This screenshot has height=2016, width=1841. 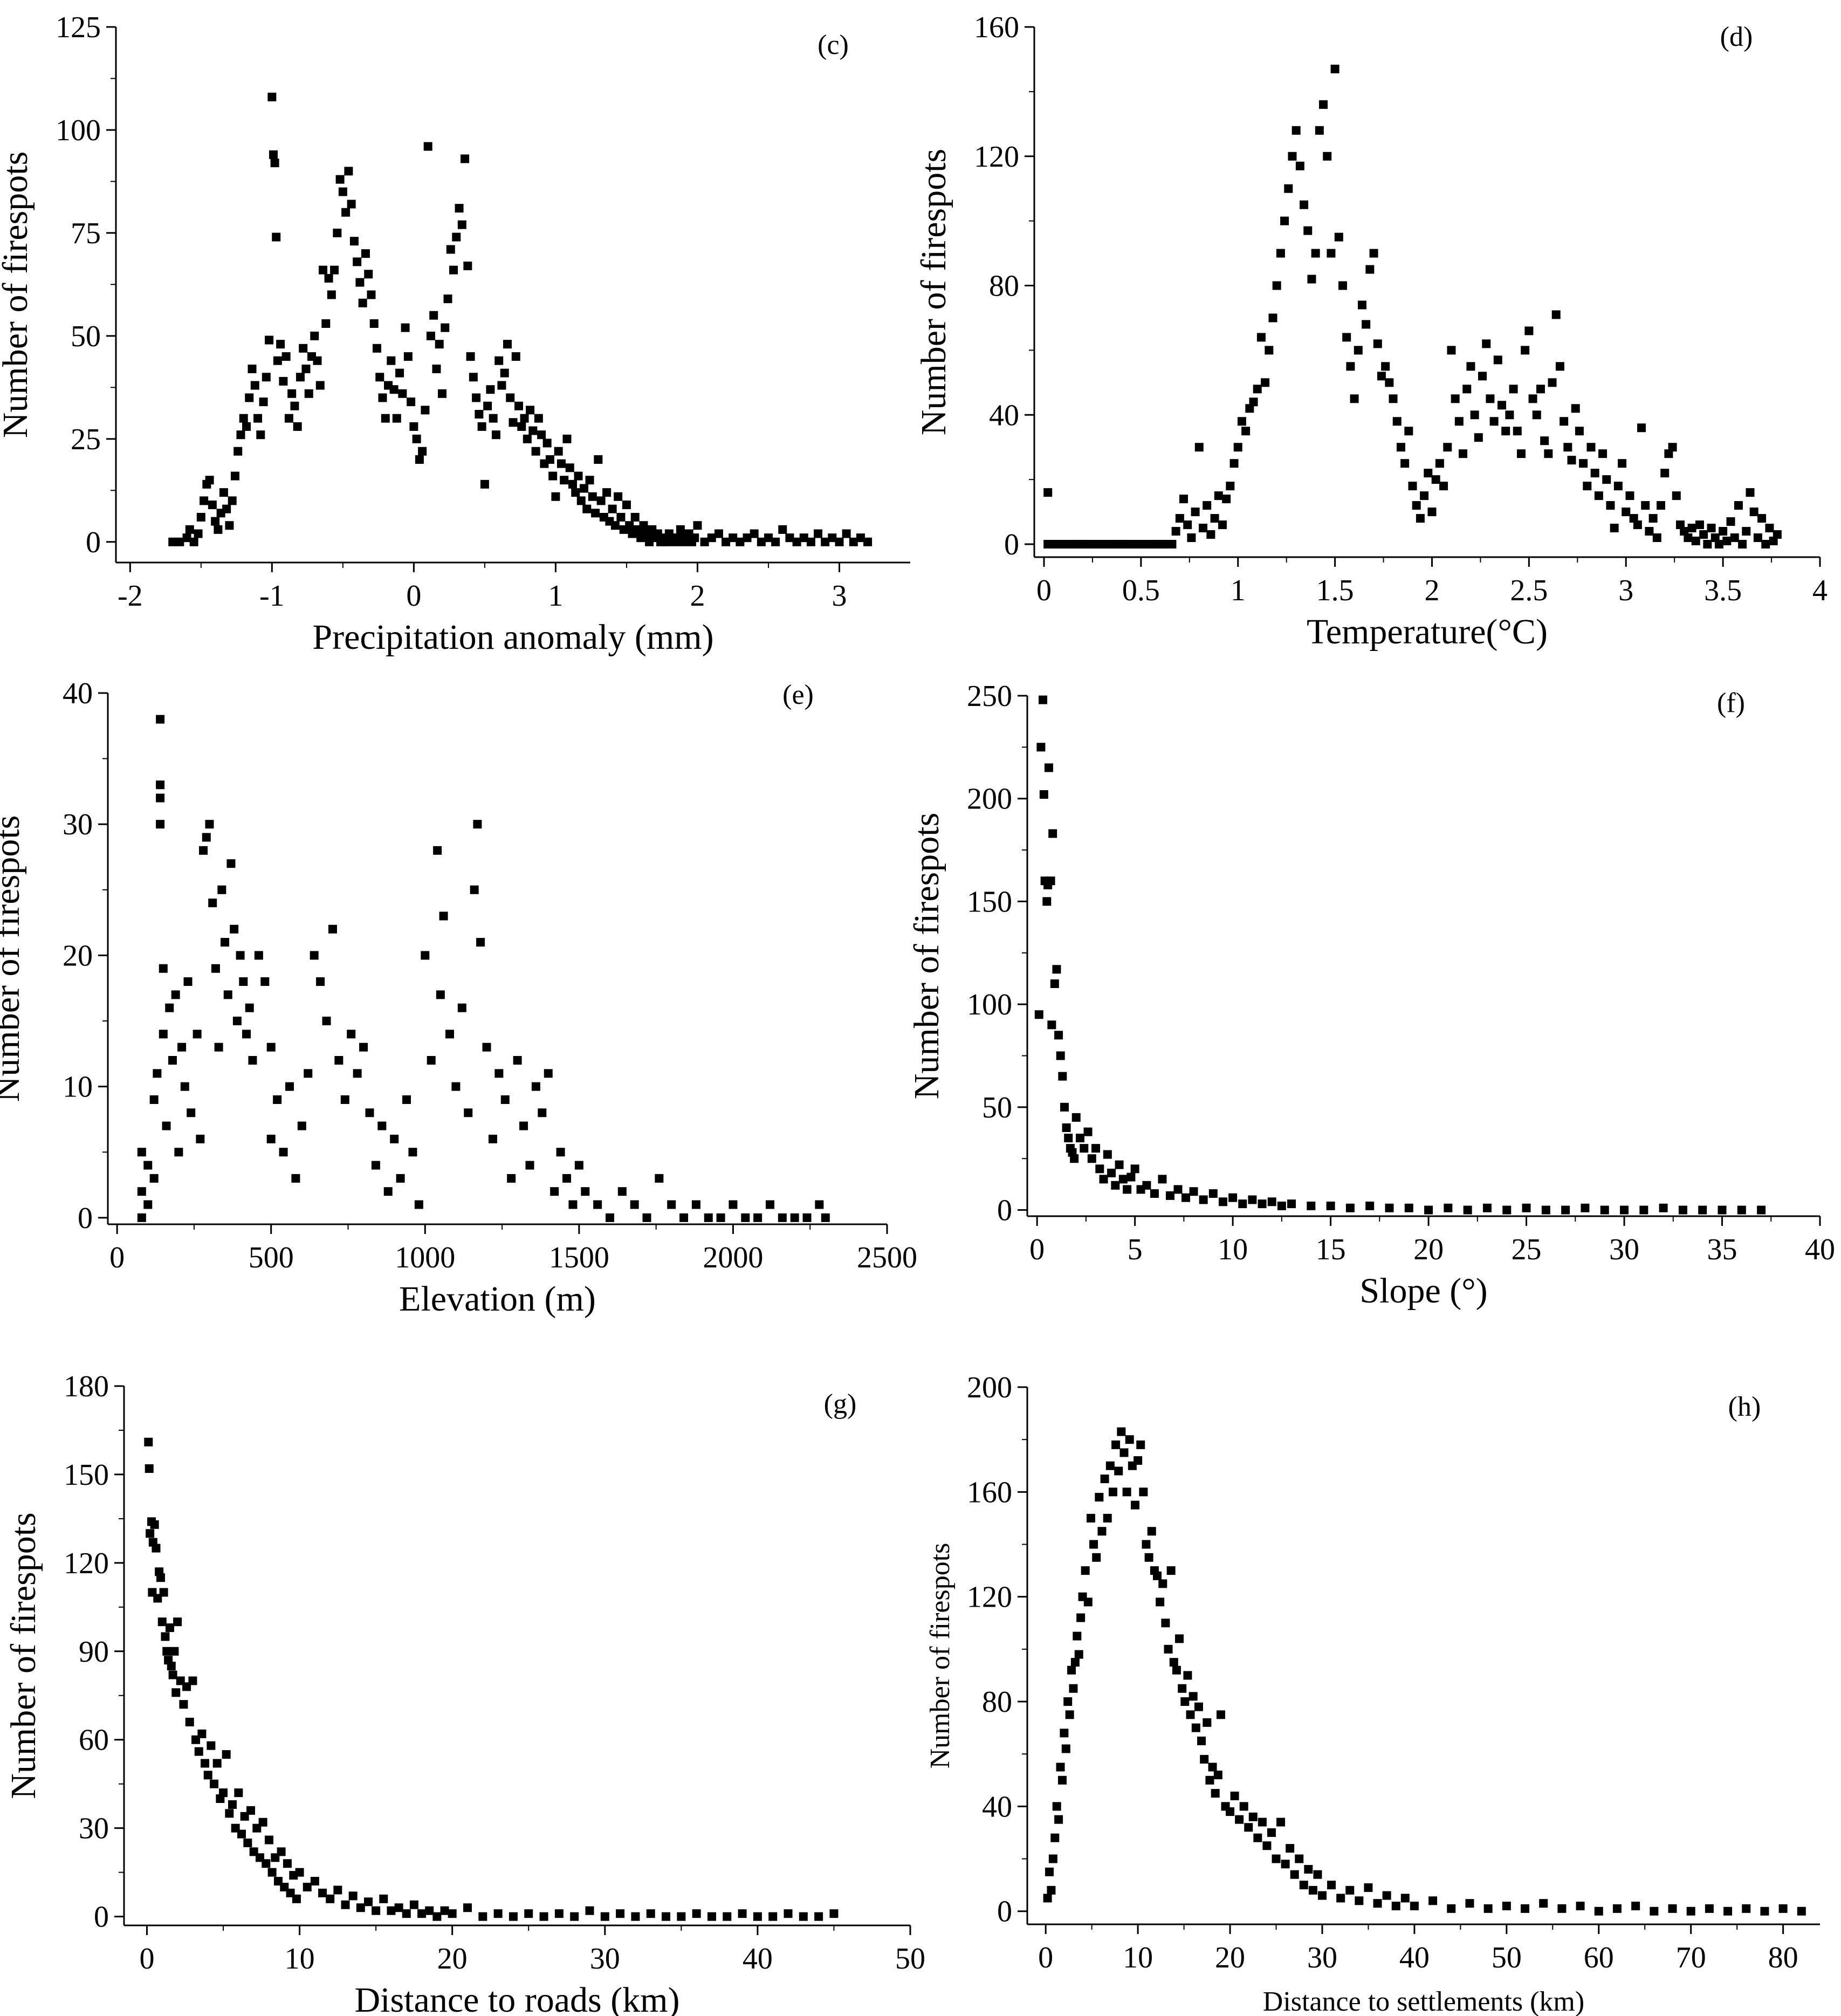 I want to click on x-tick-label: 0, so click(x=1037, y=1249).